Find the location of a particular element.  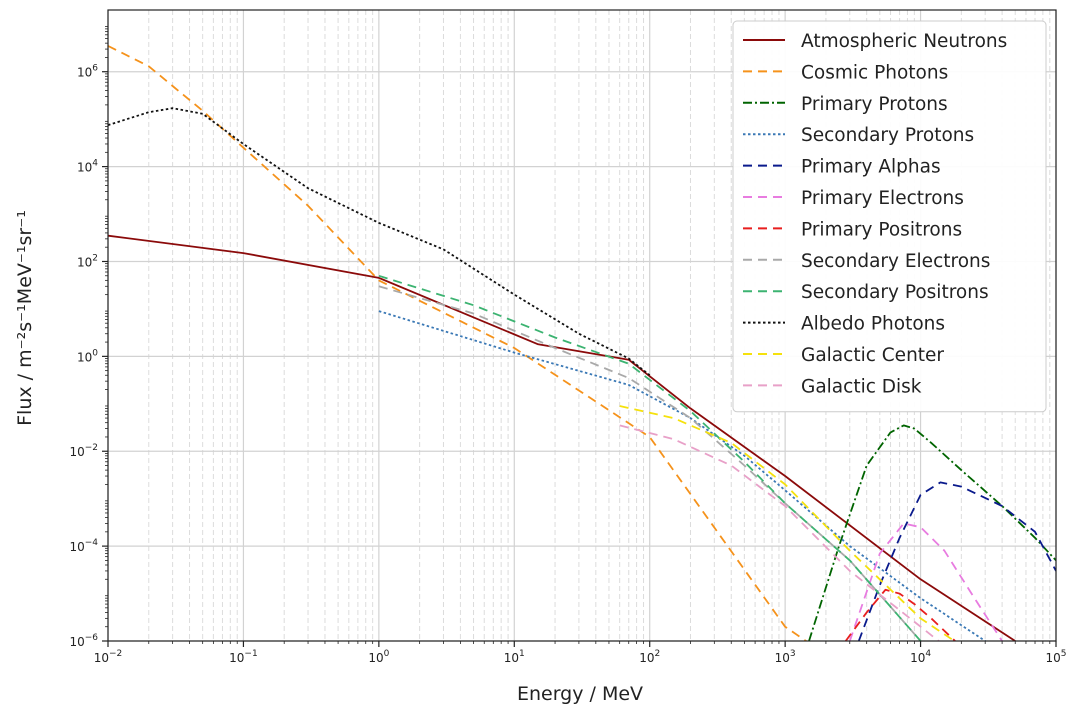

y-tick-label: 10⁶ is located at coordinates (87, 72).